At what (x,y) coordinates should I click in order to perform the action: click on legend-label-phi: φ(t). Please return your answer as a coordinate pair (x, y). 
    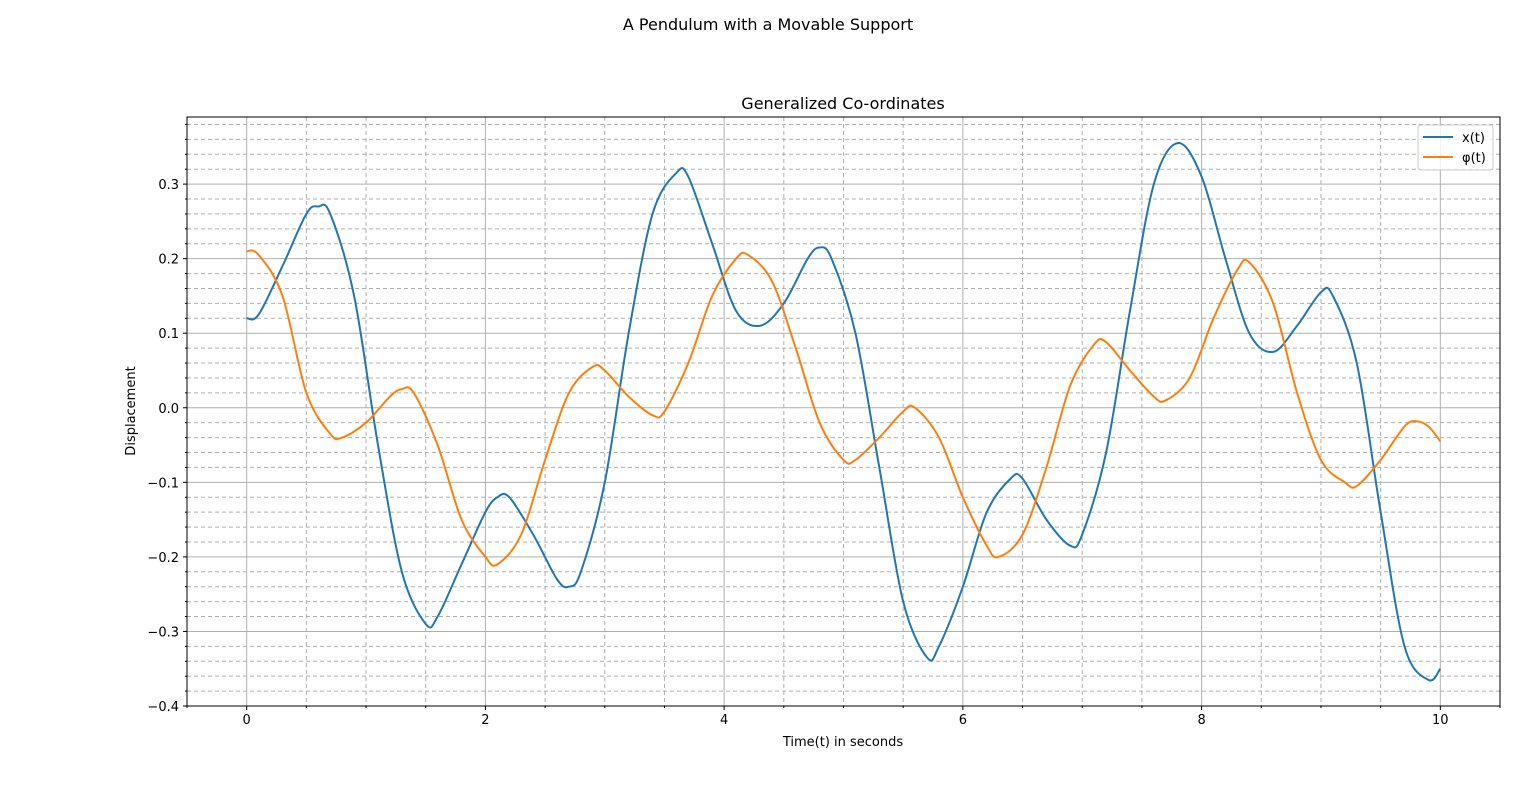
    Looking at the image, I should click on (1474, 158).